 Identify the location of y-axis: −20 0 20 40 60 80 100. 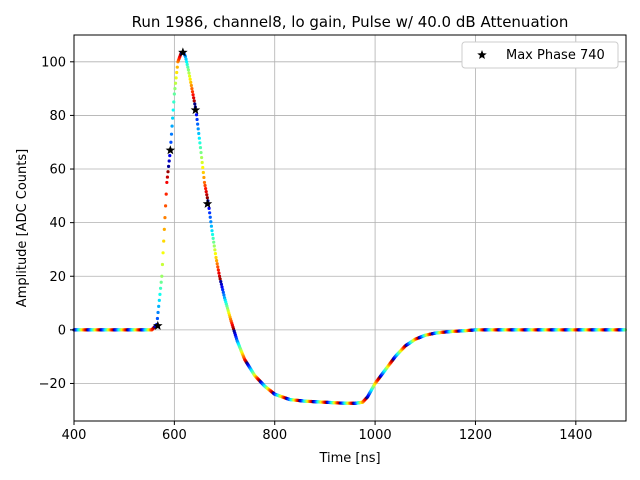
(56, 223).